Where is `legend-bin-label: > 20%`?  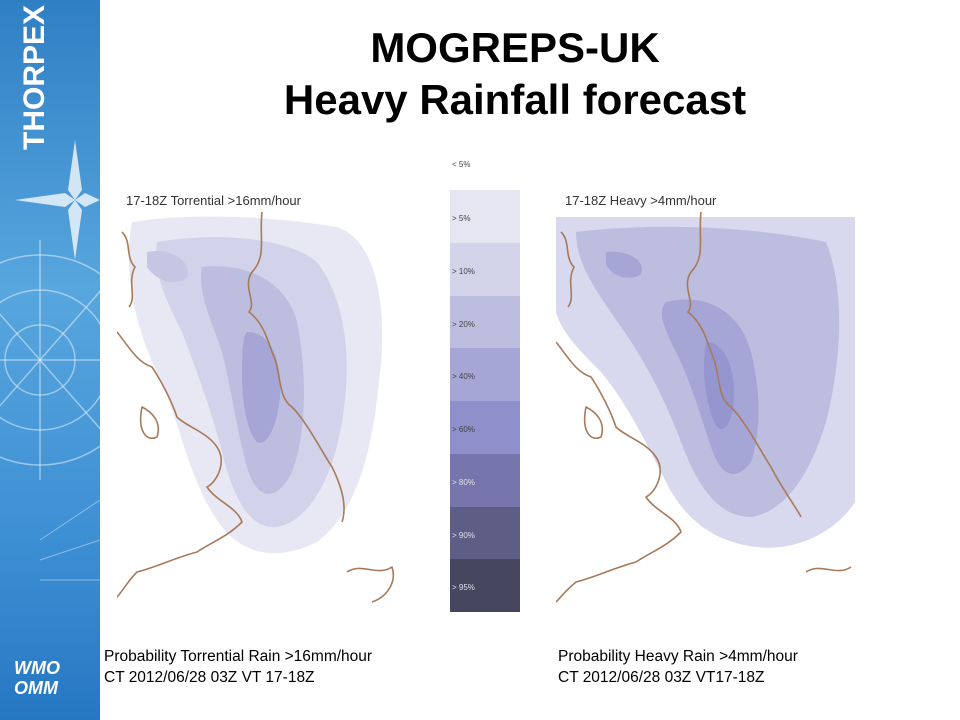 legend-bin-label: > 20% is located at coordinates (463, 324).